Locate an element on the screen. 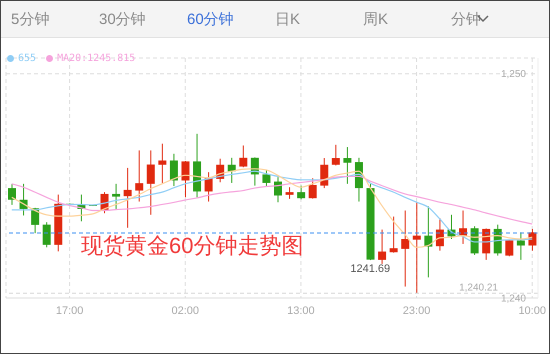  text: 30分钟 is located at coordinates (122, 19).